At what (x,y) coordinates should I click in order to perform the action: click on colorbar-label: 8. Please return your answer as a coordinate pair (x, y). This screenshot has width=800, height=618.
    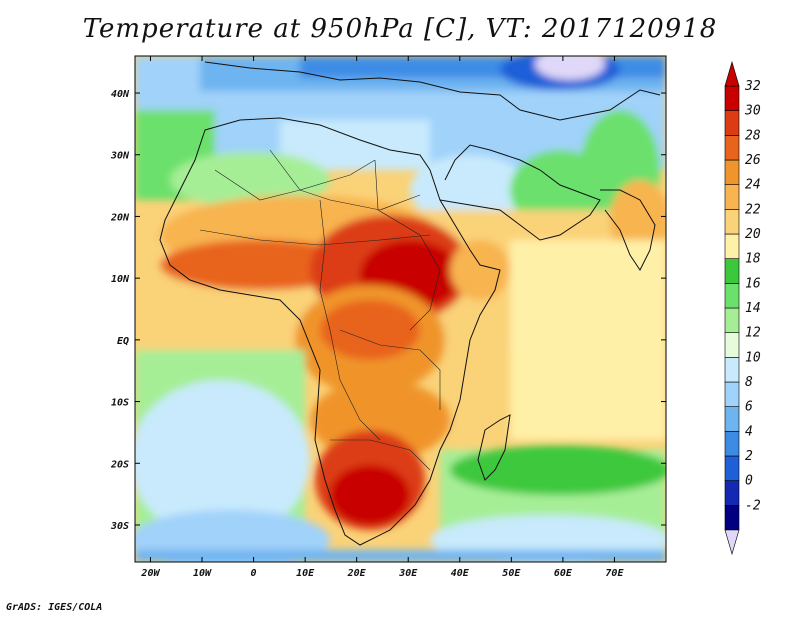
    Looking at the image, I should click on (749, 382).